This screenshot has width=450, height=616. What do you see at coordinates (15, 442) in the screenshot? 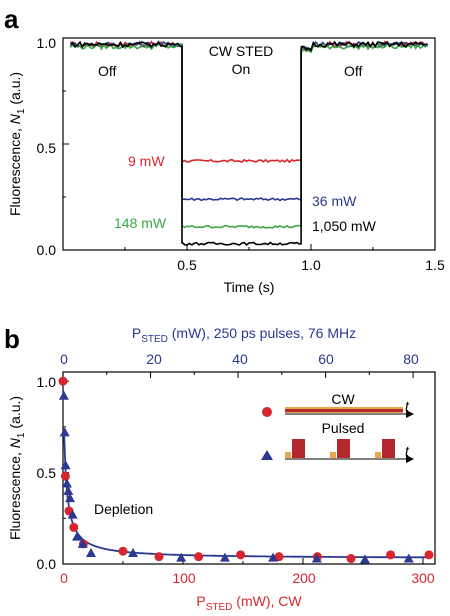
I see `panel-b-ylabel-var: N` at bounding box center [15, 442].